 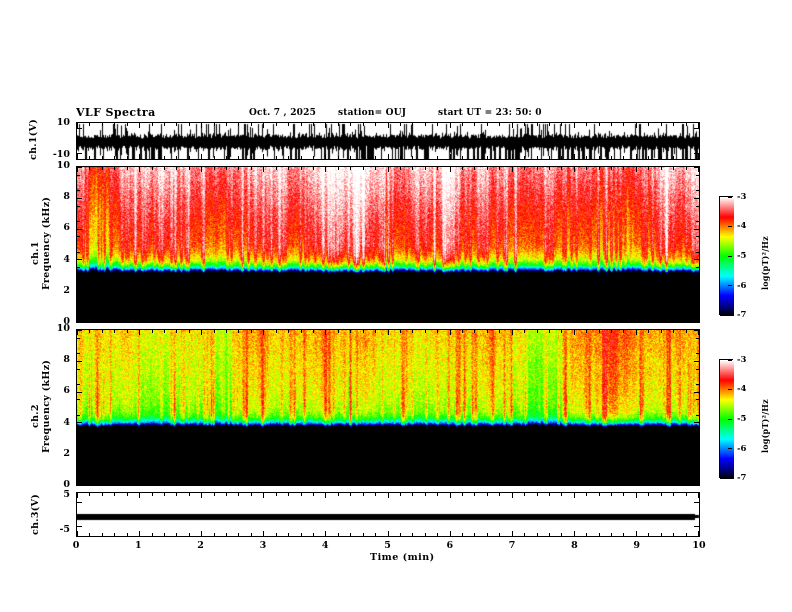 I want to click on x-tick-label: 4, so click(x=325, y=545).